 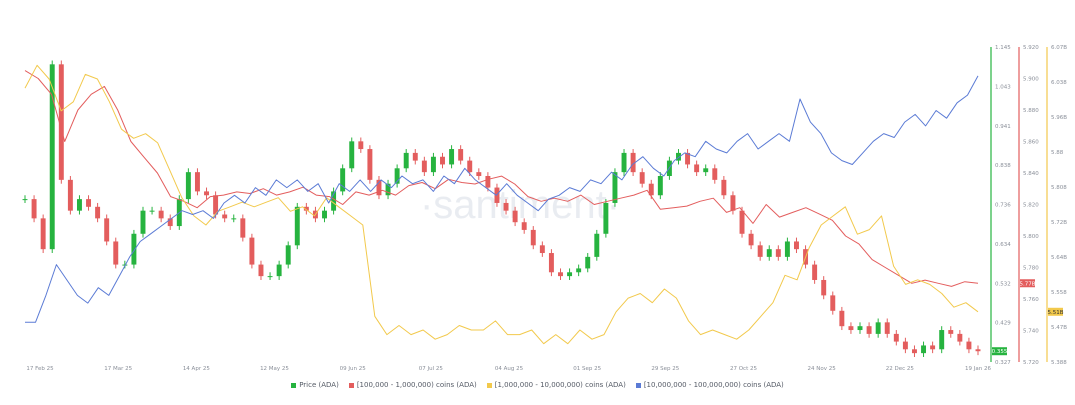 What do you see at coordinates (1031, 48) in the screenshot?
I see `hundred_k-axis-tick: 5.920` at bounding box center [1031, 48].